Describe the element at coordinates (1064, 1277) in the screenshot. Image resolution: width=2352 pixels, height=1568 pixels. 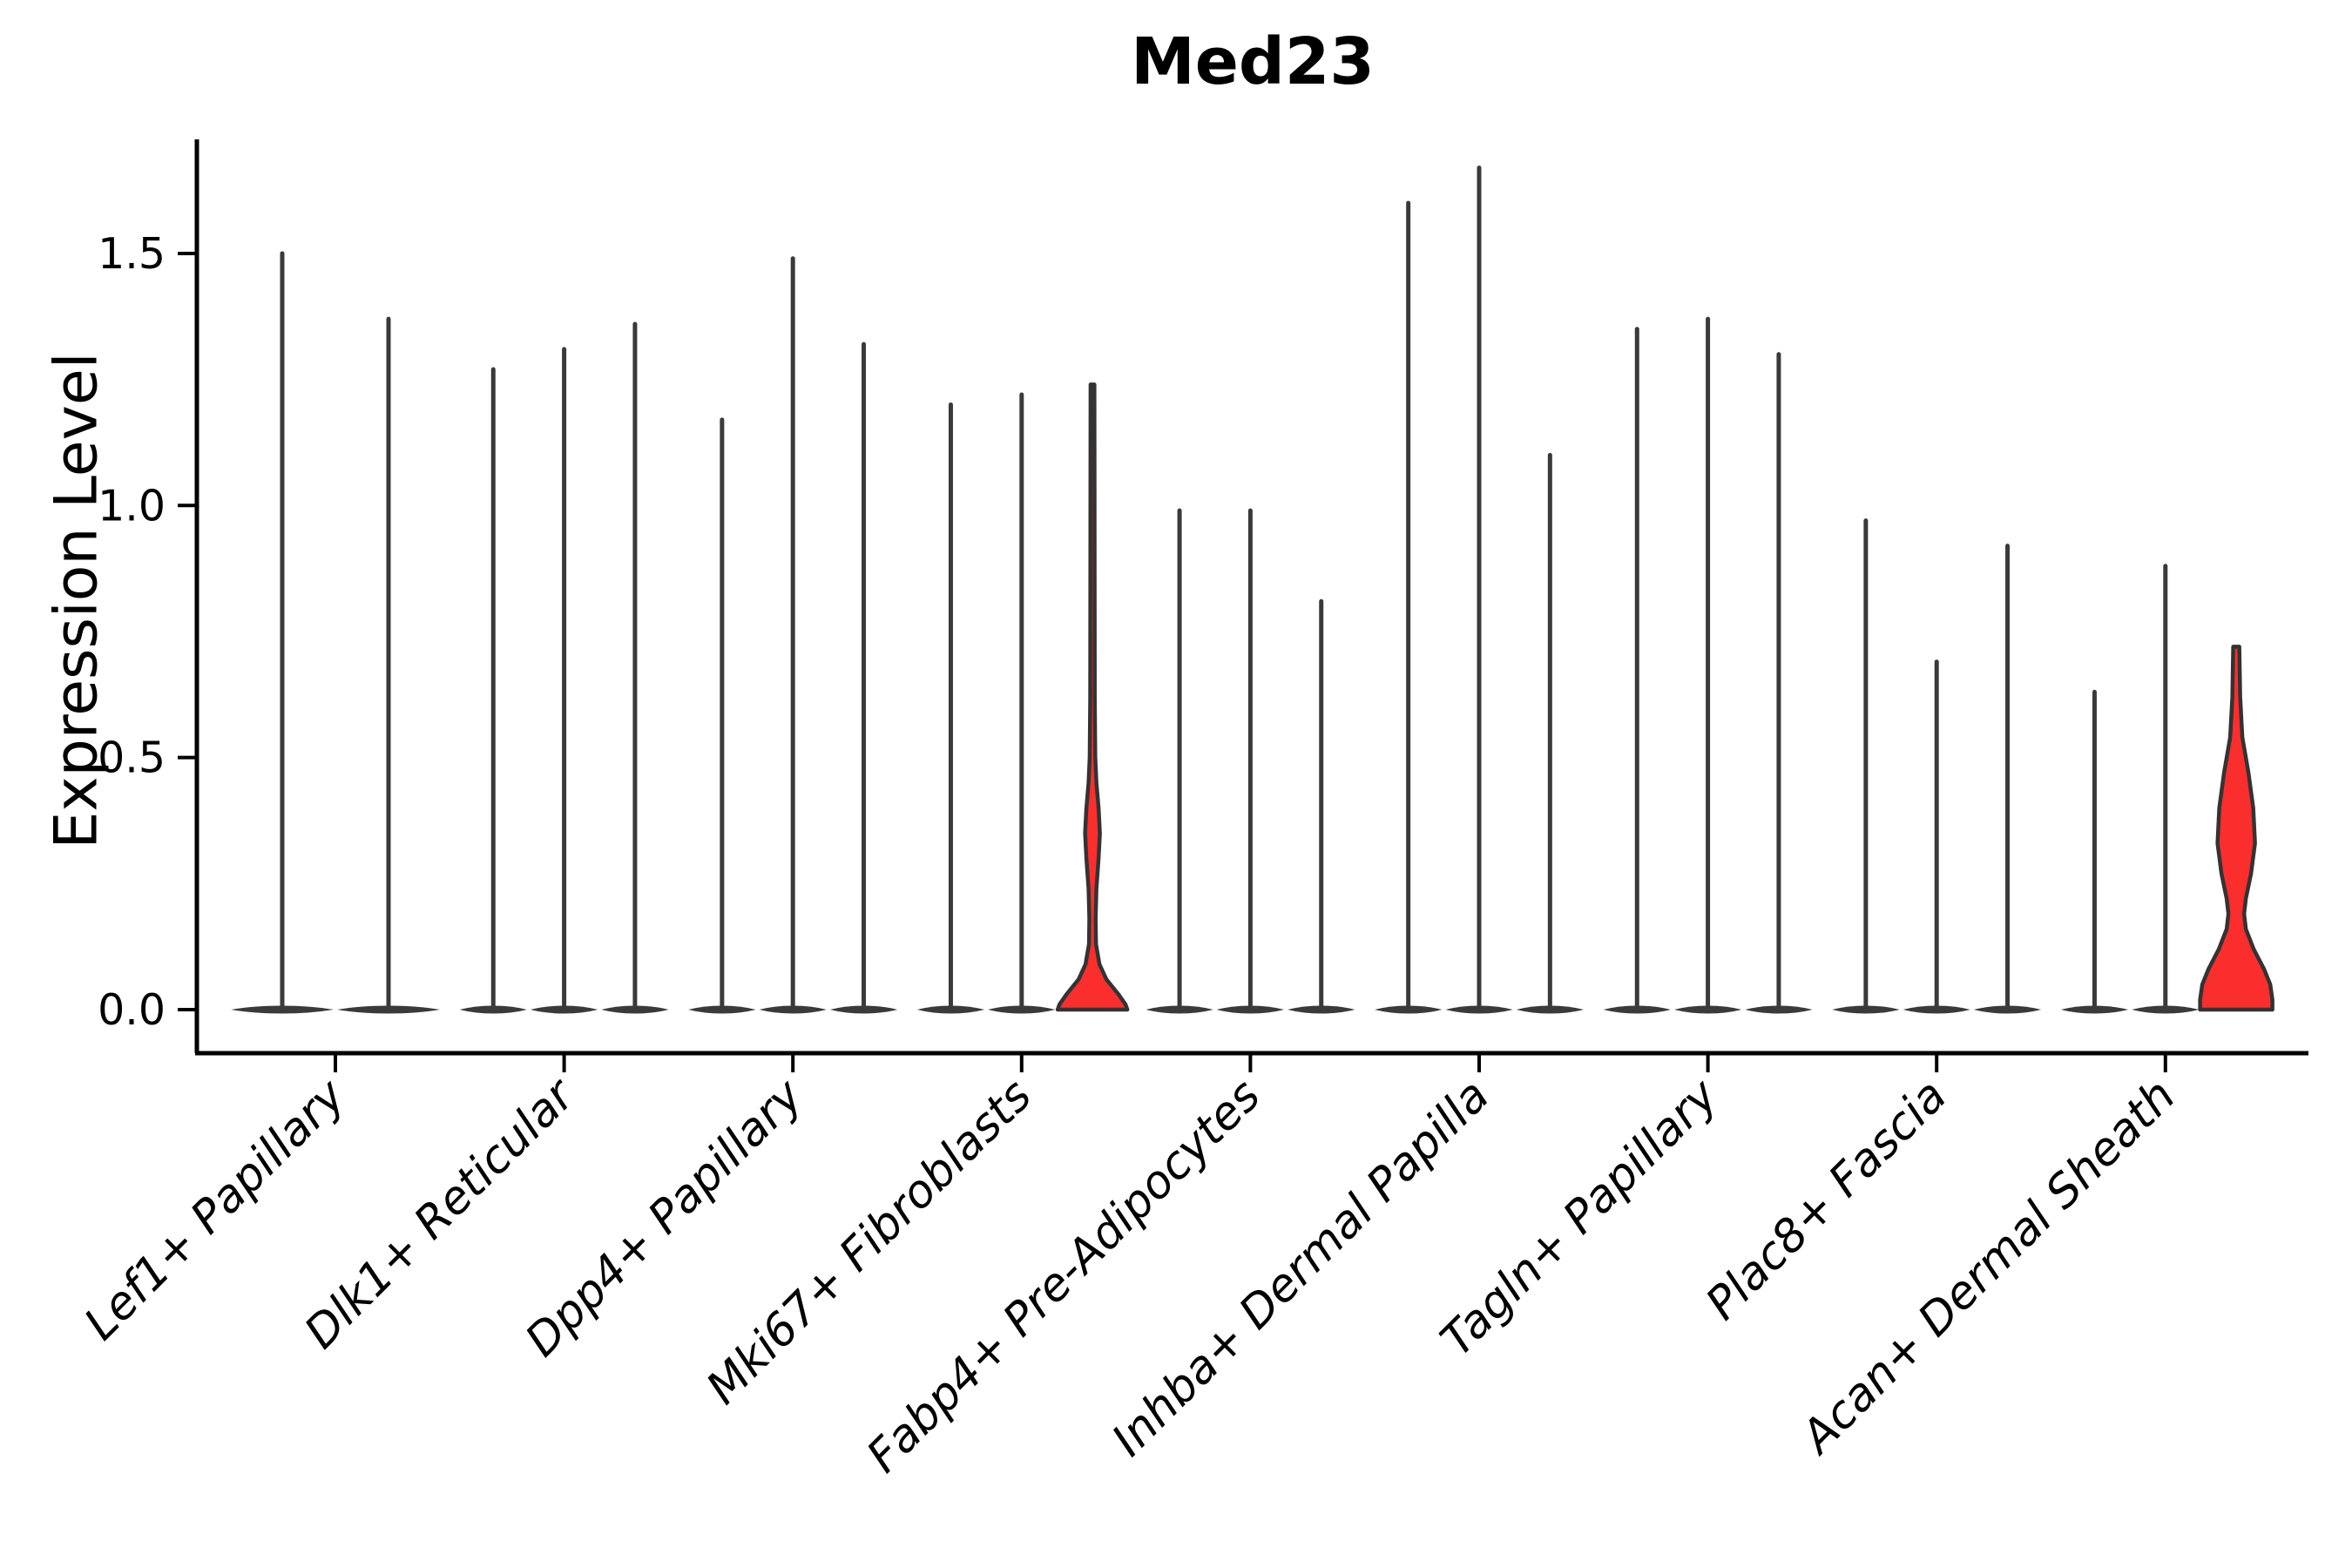
I see `x-tick-label: Fabp4+ Pre-Adipocytes` at that location.